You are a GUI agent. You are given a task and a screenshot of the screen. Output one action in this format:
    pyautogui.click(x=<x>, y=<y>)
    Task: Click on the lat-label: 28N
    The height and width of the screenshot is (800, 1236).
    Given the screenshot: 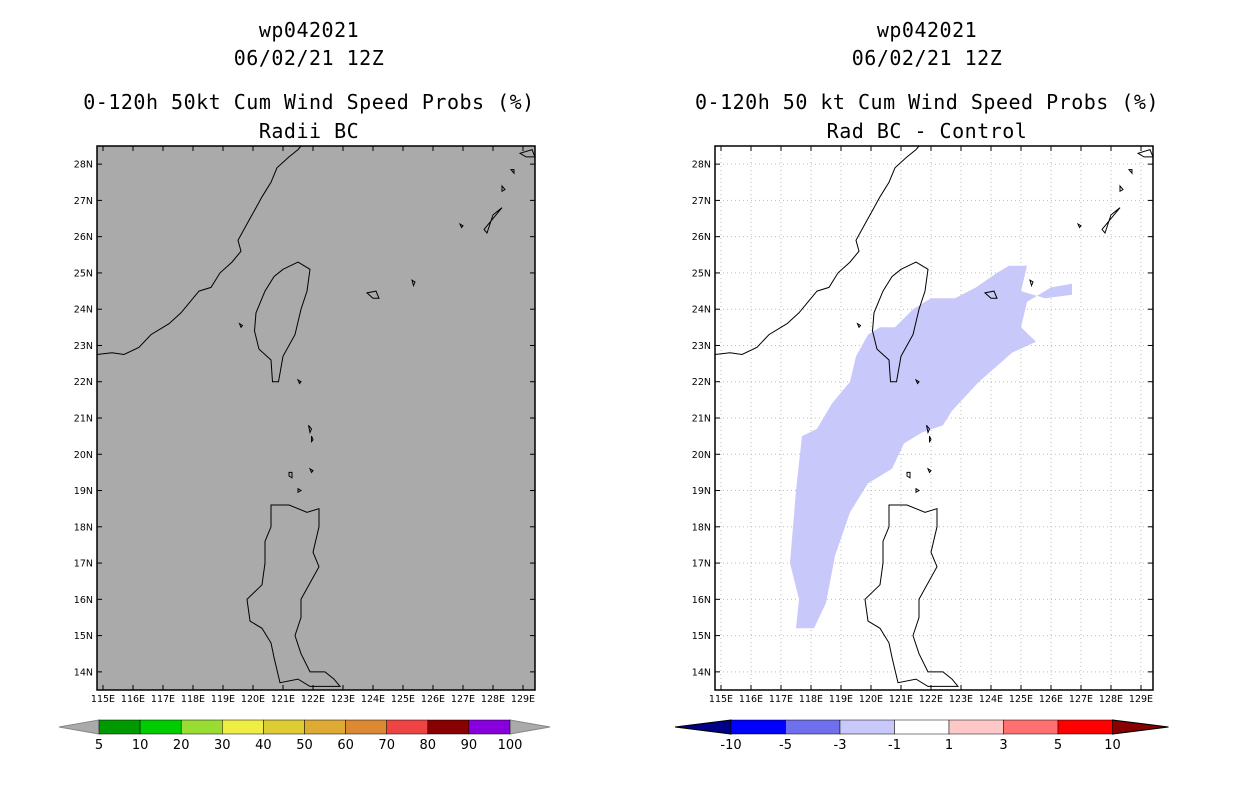 What is the action you would take?
    pyautogui.click(x=83, y=165)
    